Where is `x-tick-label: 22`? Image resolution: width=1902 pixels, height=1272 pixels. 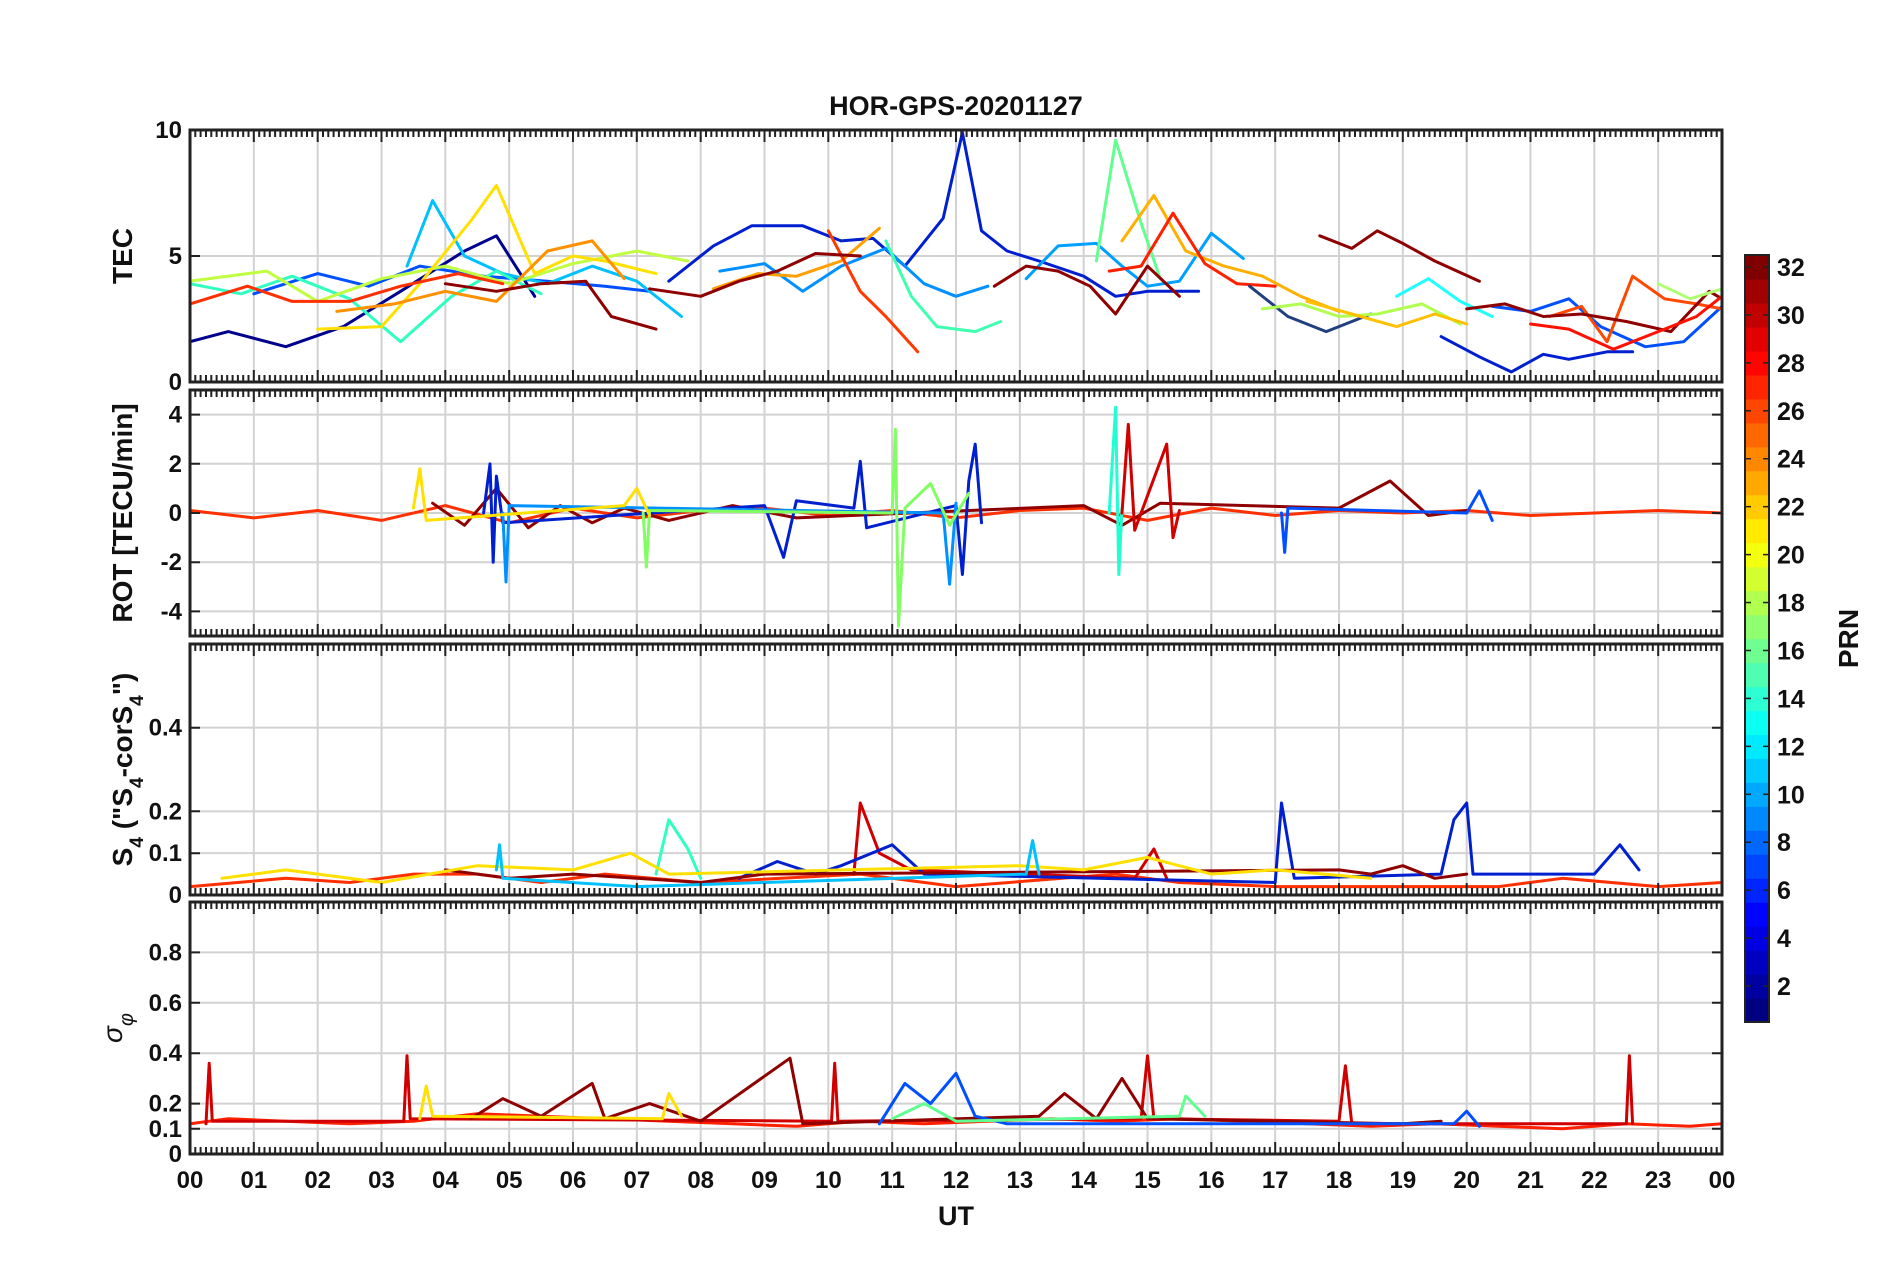
x-tick-label: 22 is located at coordinates (1594, 1180).